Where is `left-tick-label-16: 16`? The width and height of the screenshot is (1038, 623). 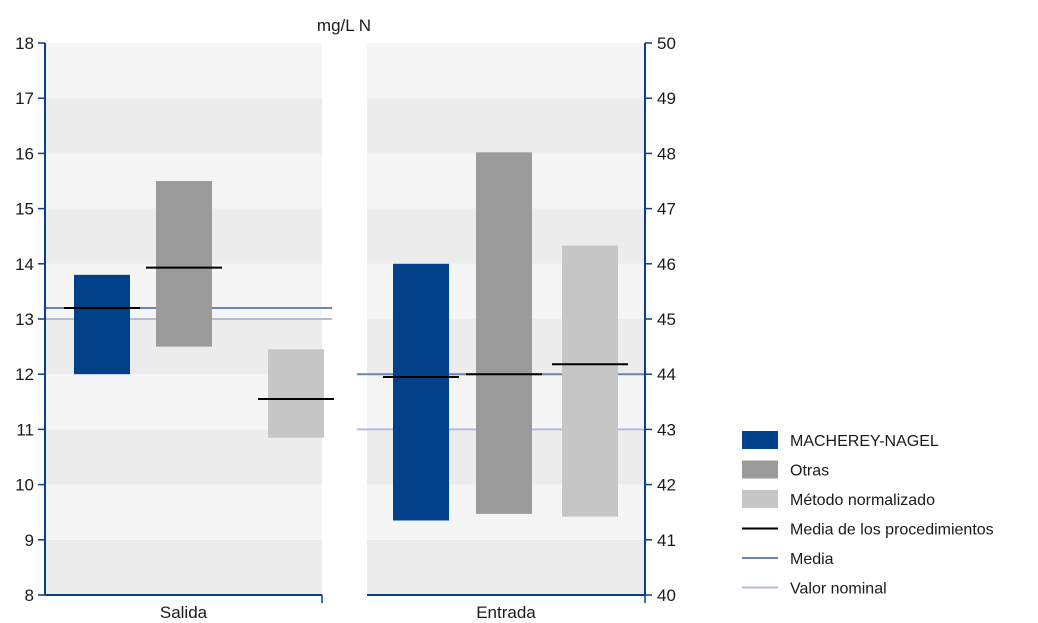 left-tick-label-16: 16 is located at coordinates (24, 153).